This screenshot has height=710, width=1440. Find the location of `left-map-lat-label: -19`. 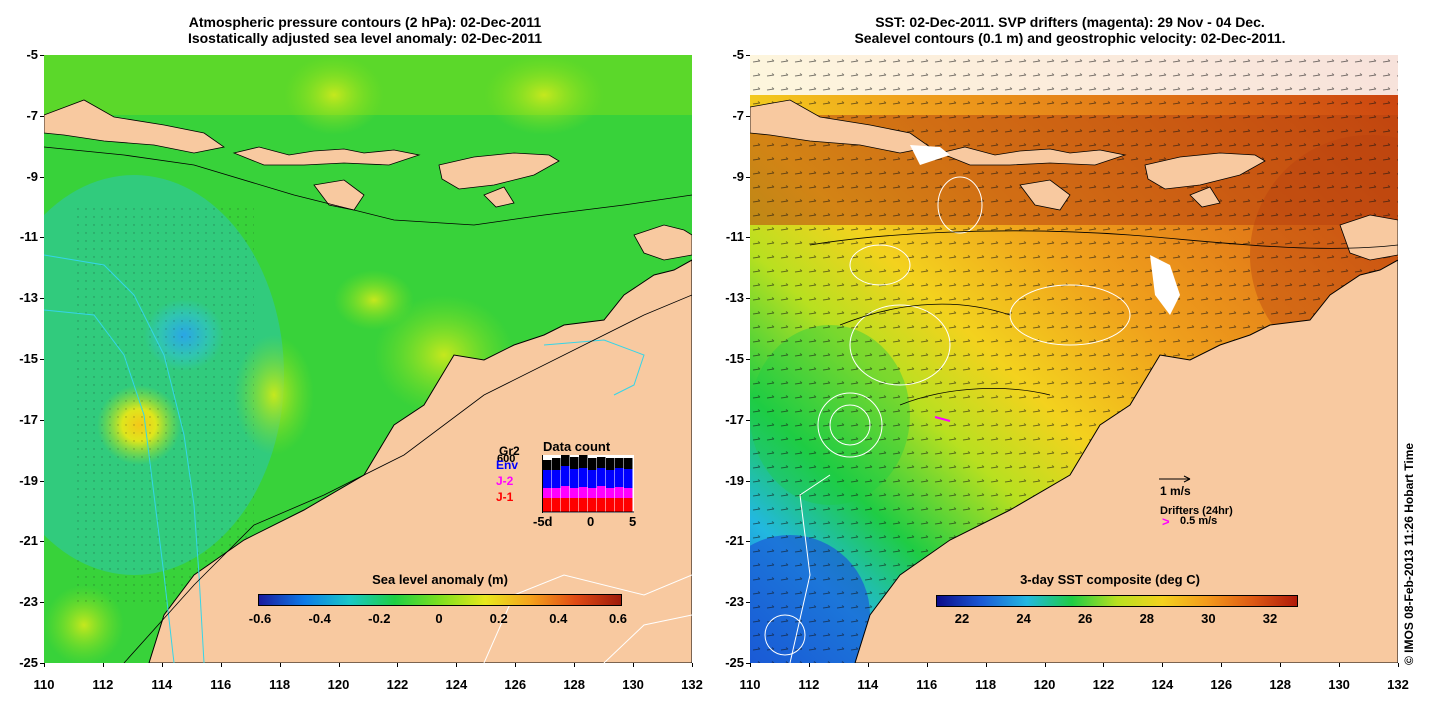

left-map-lat-label: -19 is located at coordinates (28, 480).